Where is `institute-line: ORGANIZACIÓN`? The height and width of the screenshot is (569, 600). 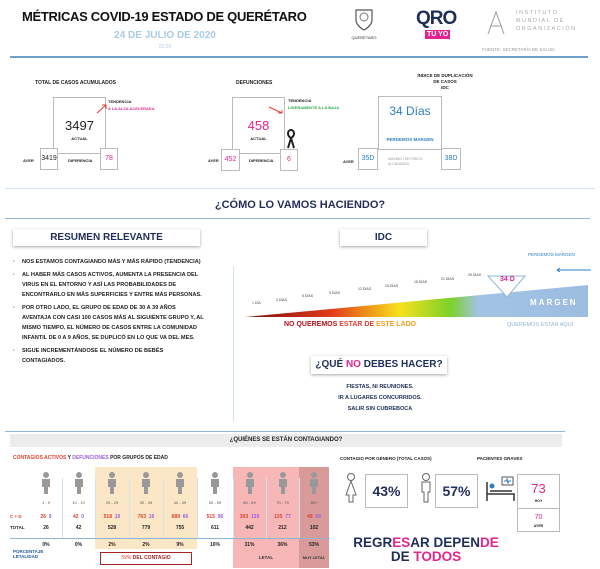 institute-line: ORGANIZACIÓN is located at coordinates (546, 29).